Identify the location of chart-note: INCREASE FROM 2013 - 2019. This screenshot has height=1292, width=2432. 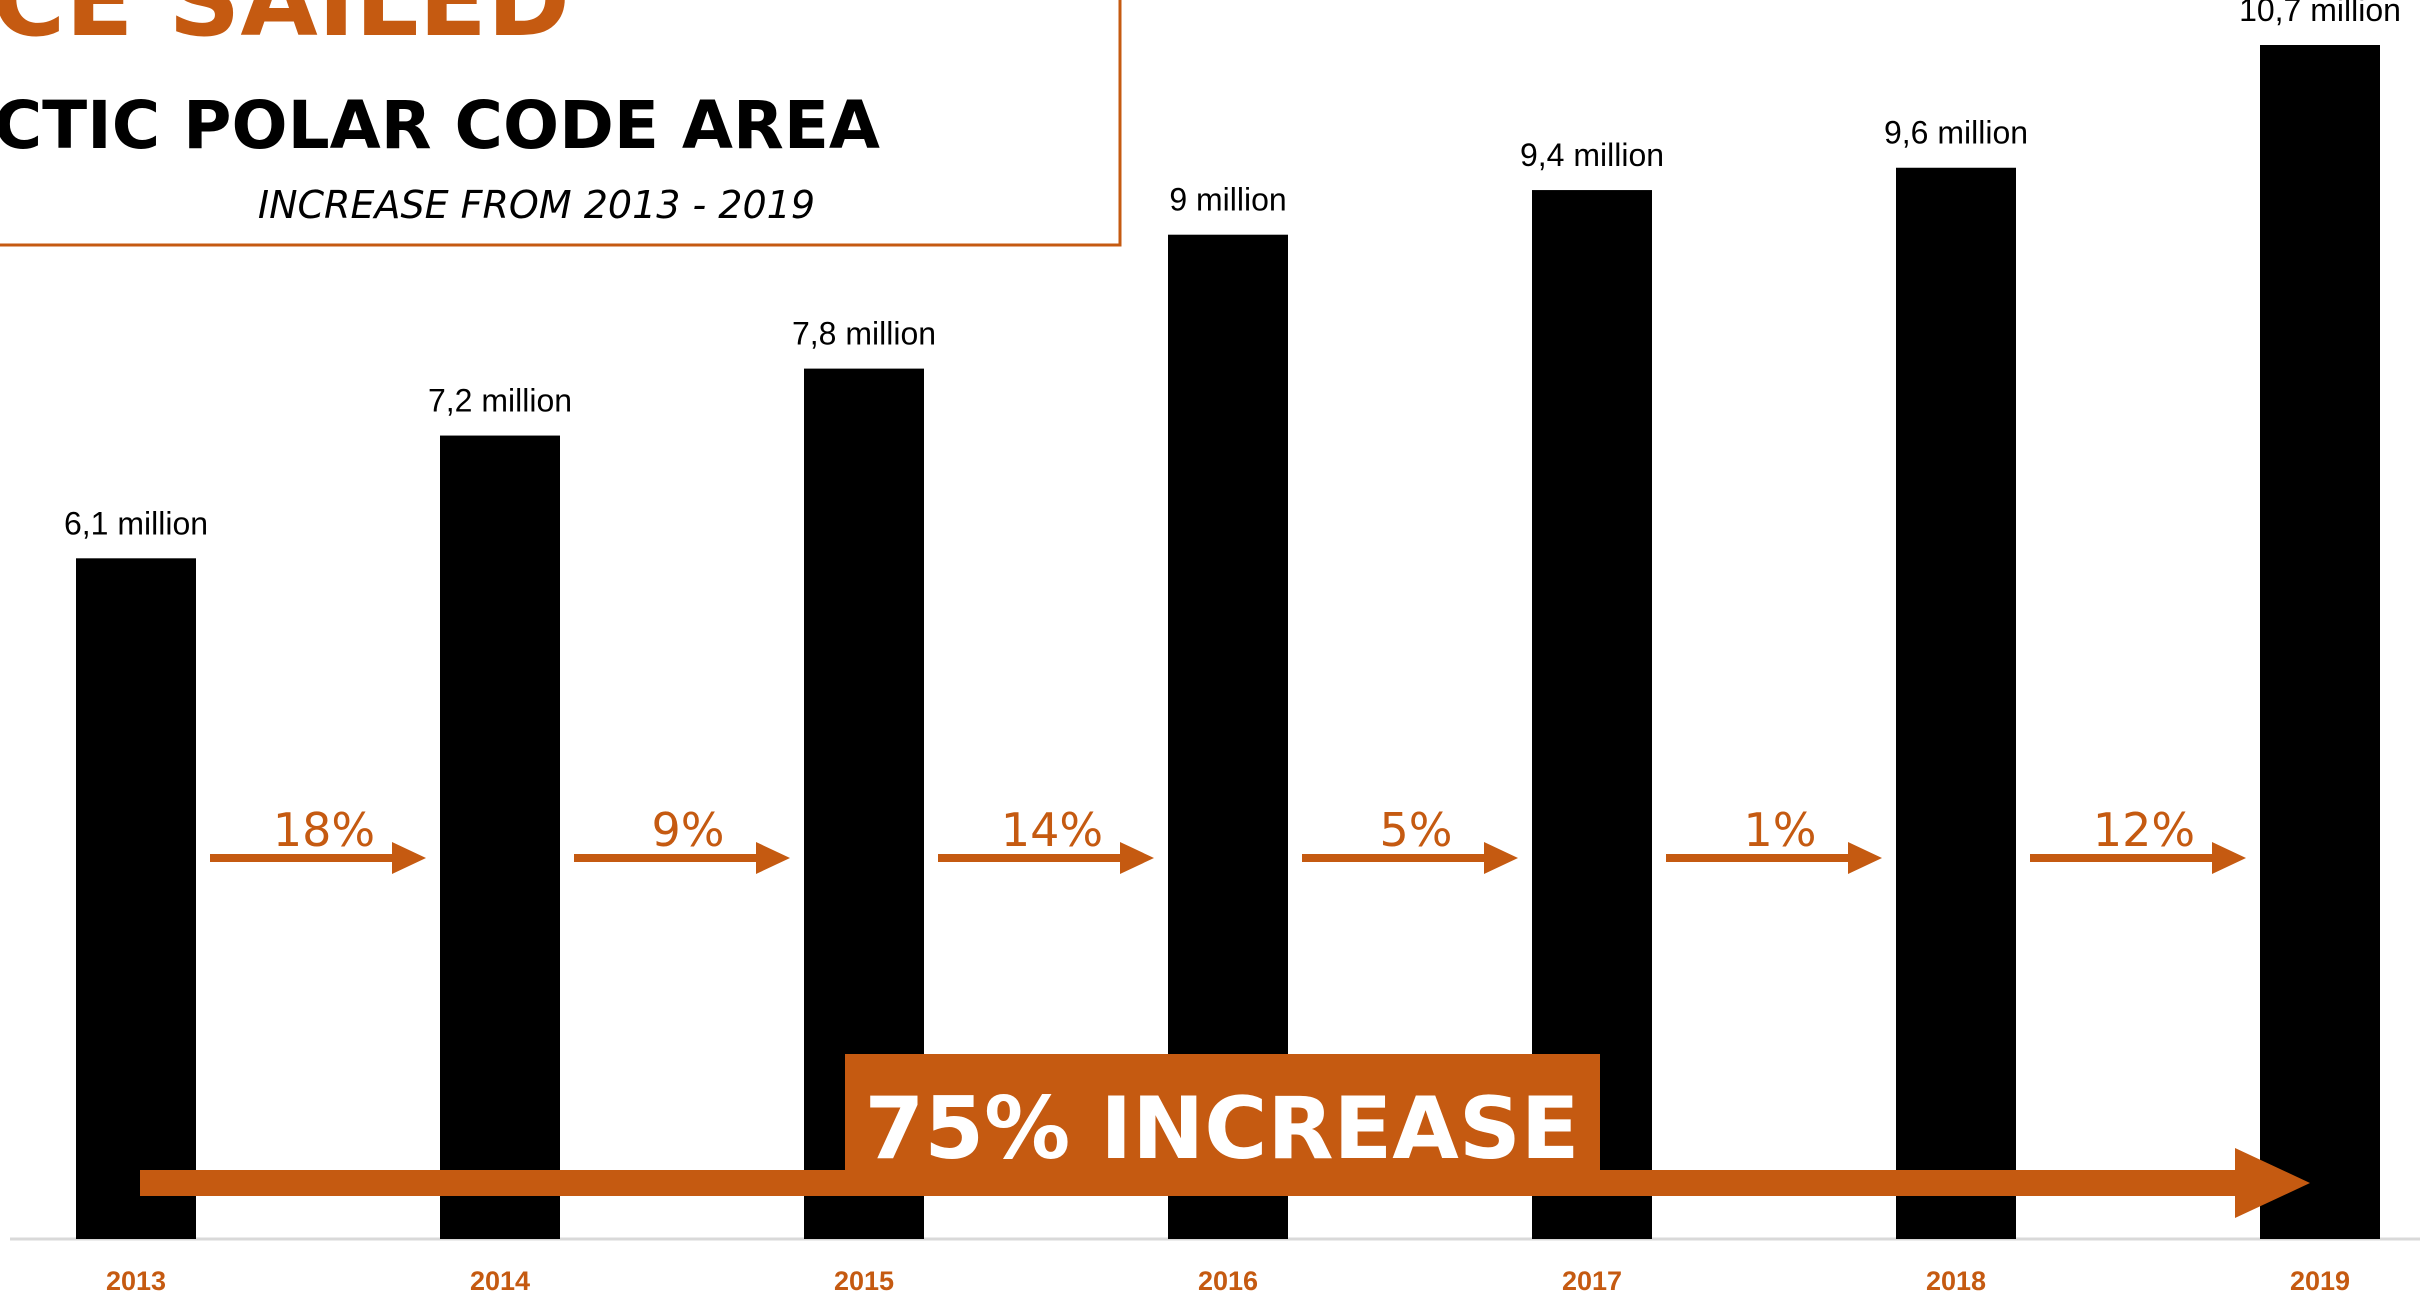
(536, 205).